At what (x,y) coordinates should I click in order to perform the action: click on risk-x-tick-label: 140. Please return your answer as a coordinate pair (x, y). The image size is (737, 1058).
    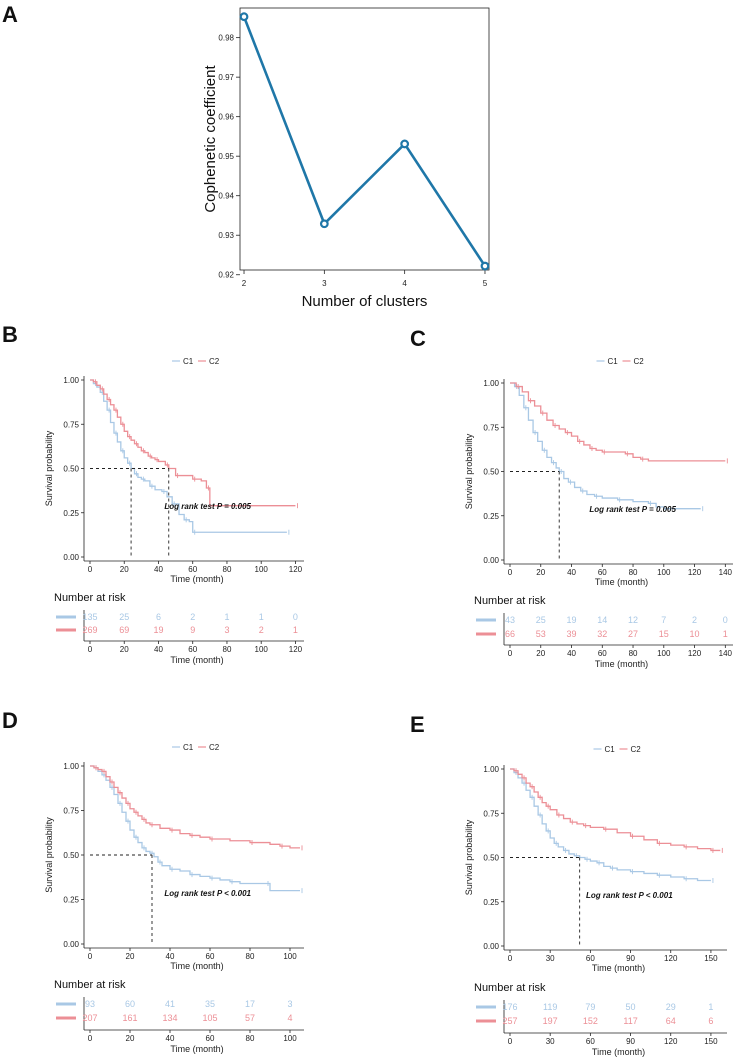
    Looking at the image, I should click on (726, 653).